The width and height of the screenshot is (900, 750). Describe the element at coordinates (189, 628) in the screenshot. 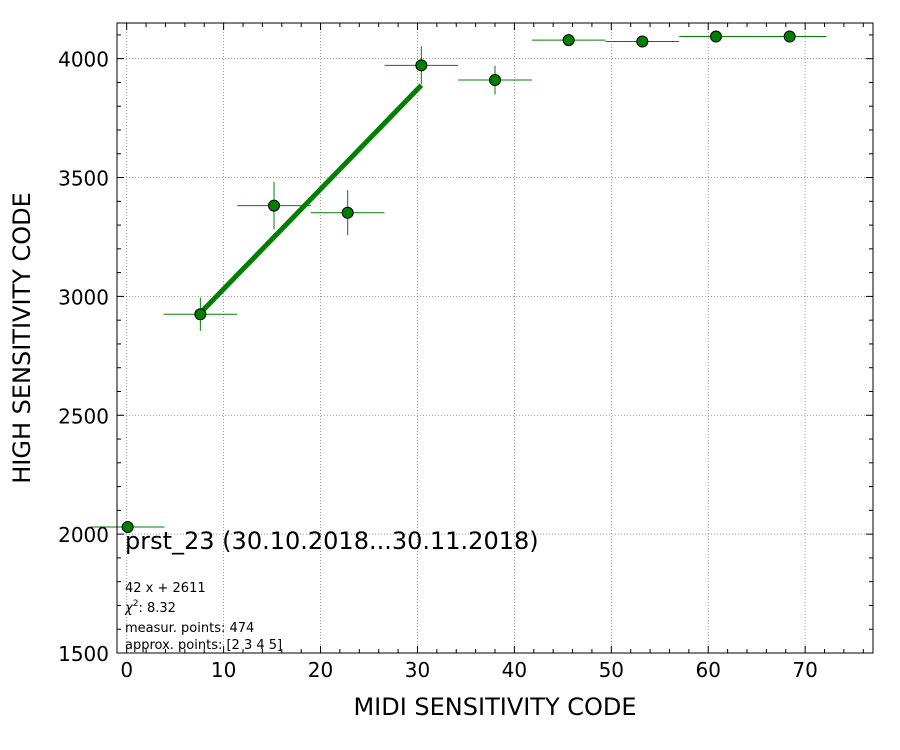

I see `measured-points: measur. points: 474` at that location.